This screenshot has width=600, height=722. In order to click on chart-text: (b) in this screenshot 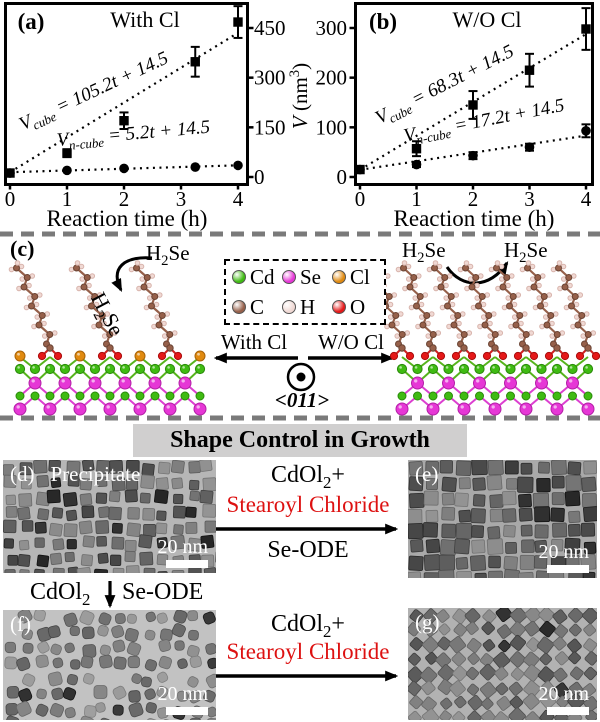, I will do `click(383, 21)`.